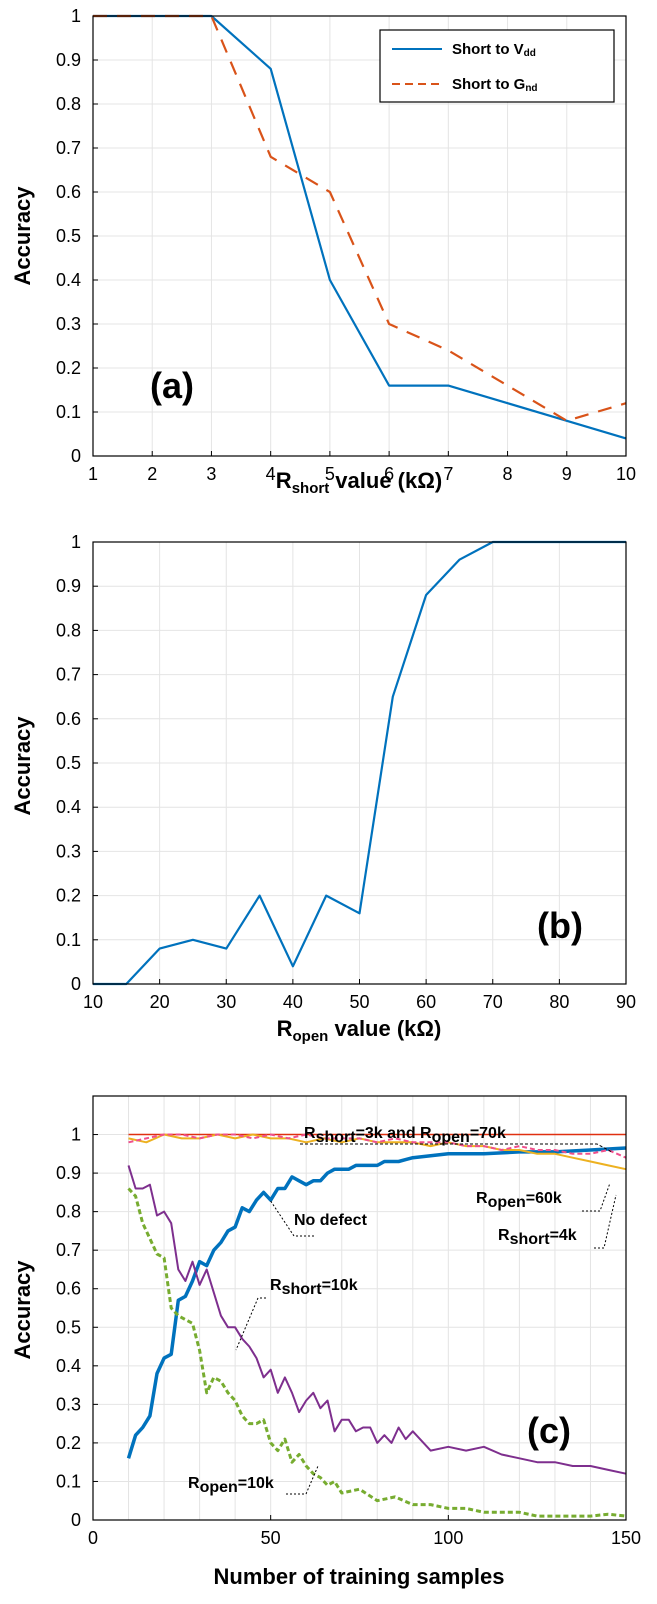  I want to click on x-tick-label: 70, so click(493, 1002).